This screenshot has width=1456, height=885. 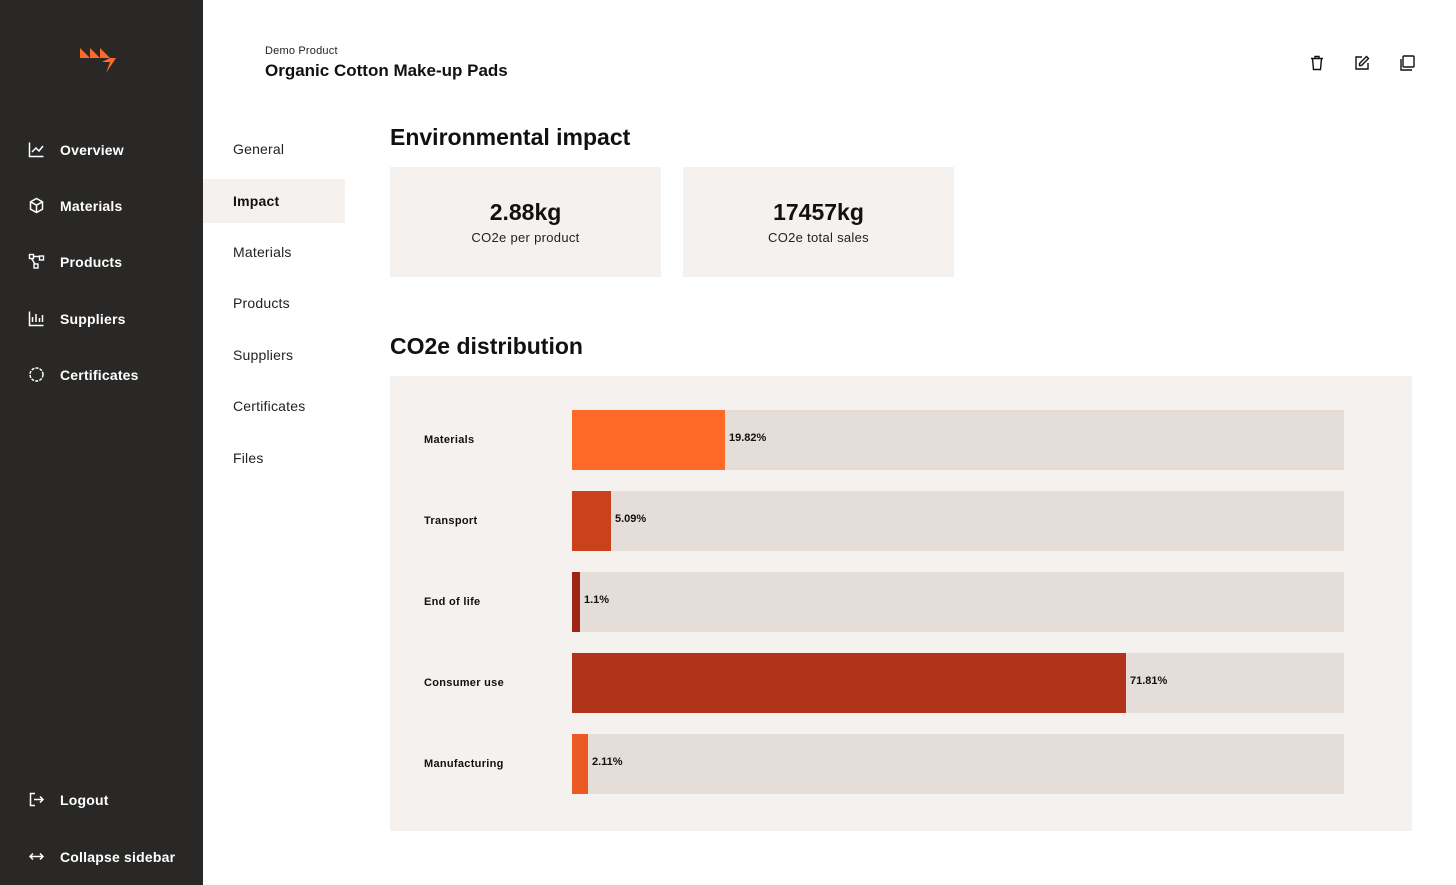 What do you see at coordinates (263, 355) in the screenshot?
I see `subnav-suppliers: Suppliers` at bounding box center [263, 355].